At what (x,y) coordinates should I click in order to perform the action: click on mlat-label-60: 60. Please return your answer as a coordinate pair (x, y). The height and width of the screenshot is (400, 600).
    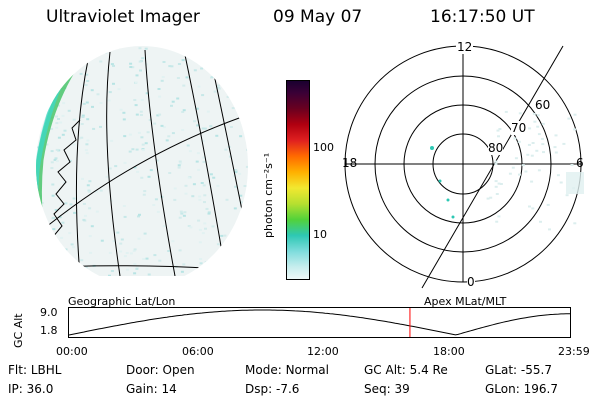
    Looking at the image, I should click on (543, 105).